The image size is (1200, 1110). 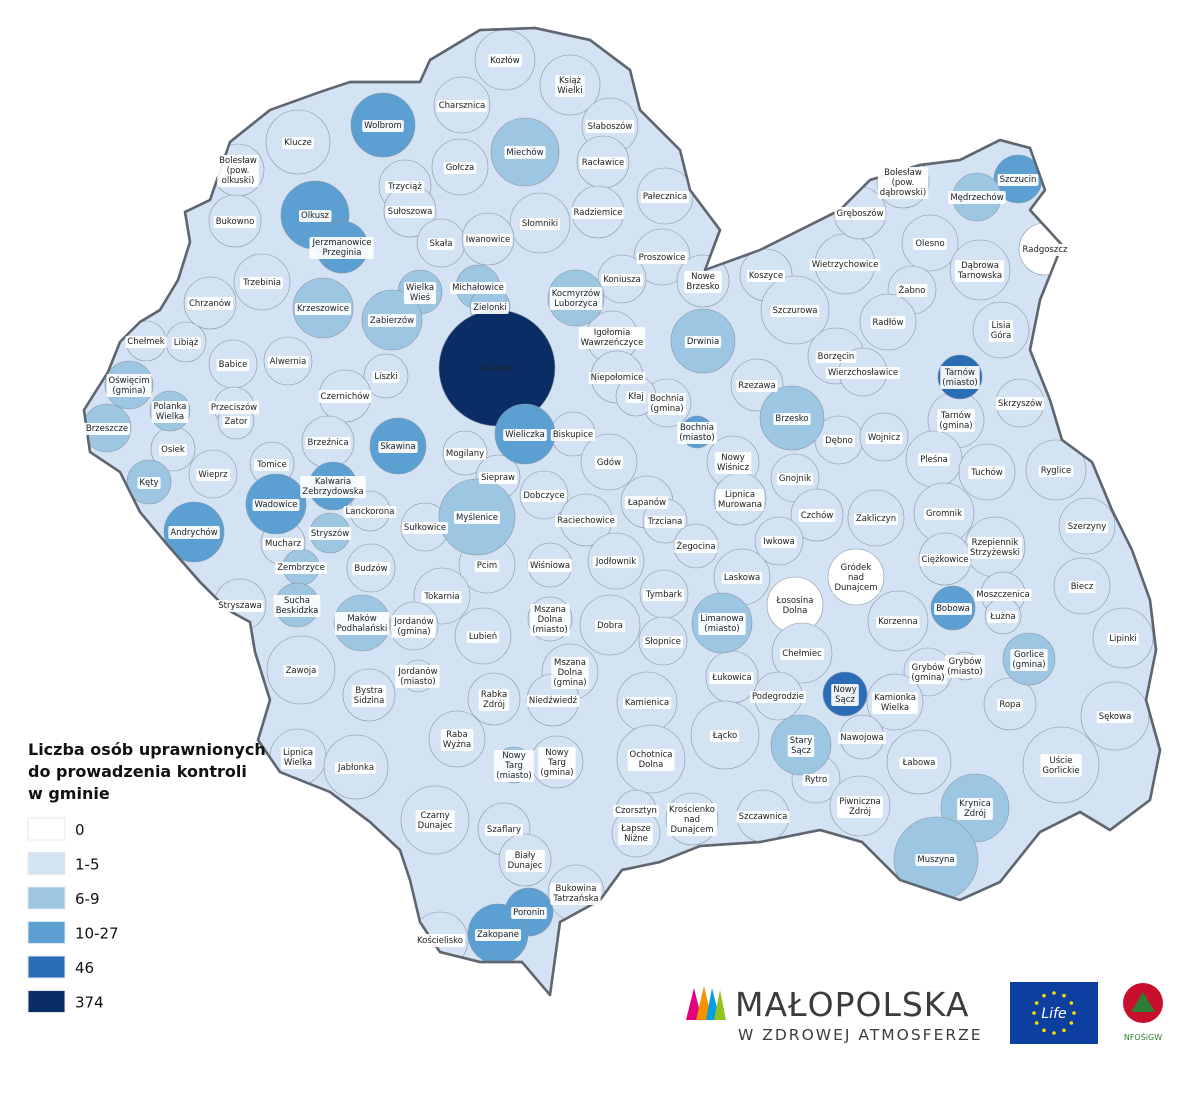 What do you see at coordinates (498, 478) in the screenshot?
I see `gmina-label: Siepraw` at bounding box center [498, 478].